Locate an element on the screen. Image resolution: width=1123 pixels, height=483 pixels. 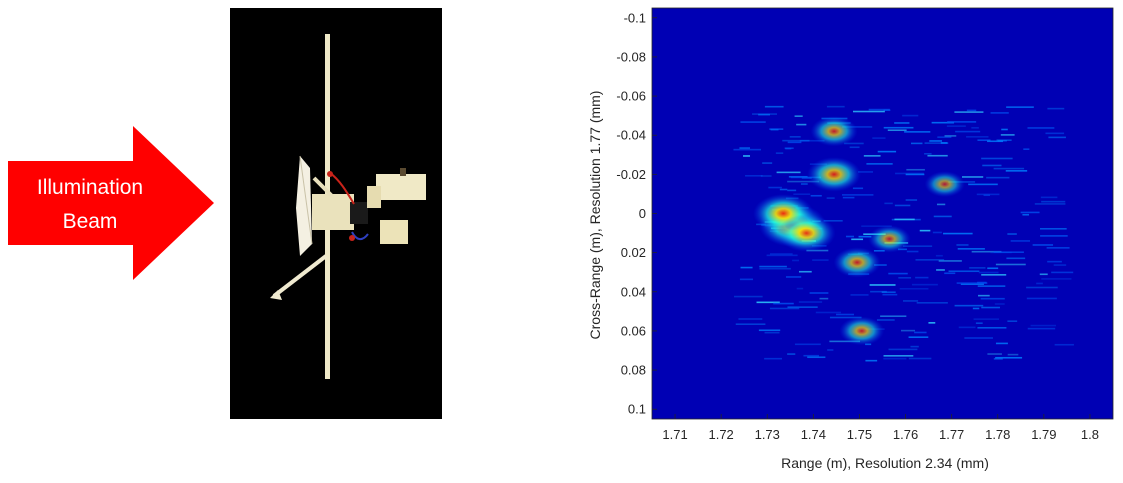
y-tick-label: -0.02 is located at coordinates (631, 174).